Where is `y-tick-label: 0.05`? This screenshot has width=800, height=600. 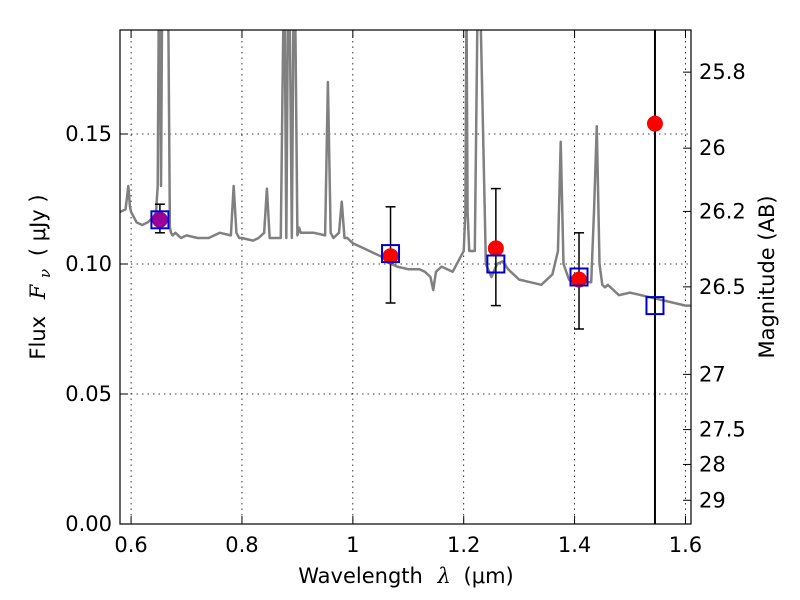
y-tick-label: 0.05 is located at coordinates (88, 394).